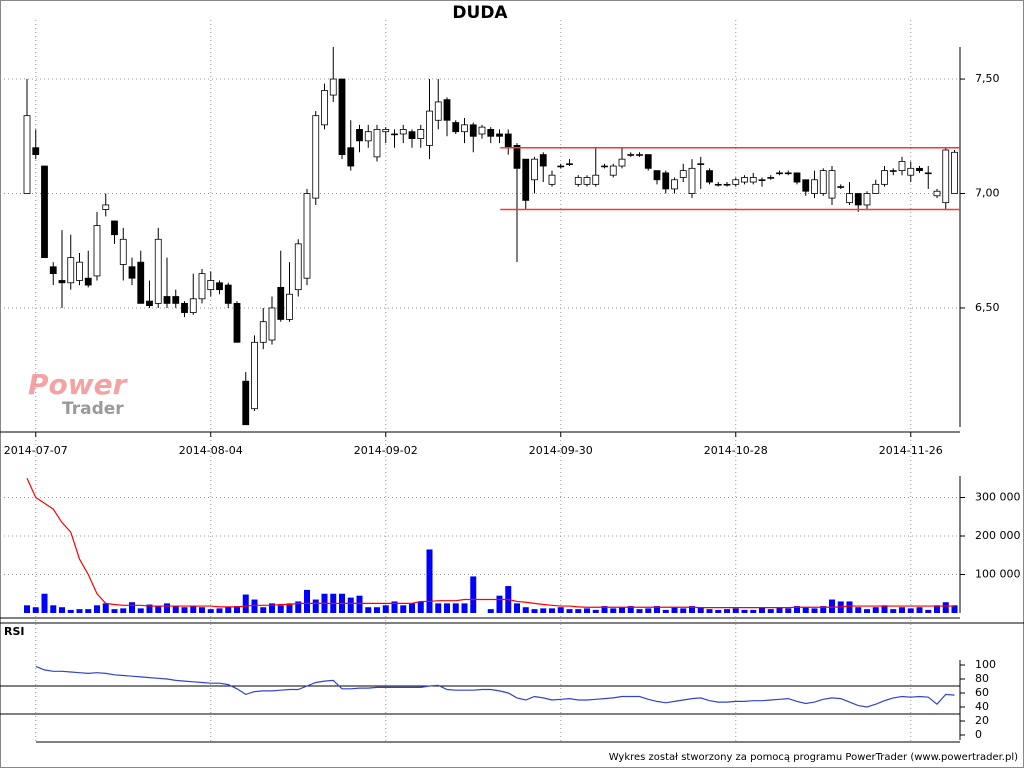 This screenshot has height=768, width=1024. Describe the element at coordinates (561, 450) in the screenshot. I see `x-tick-label: 2014-09-30` at that location.